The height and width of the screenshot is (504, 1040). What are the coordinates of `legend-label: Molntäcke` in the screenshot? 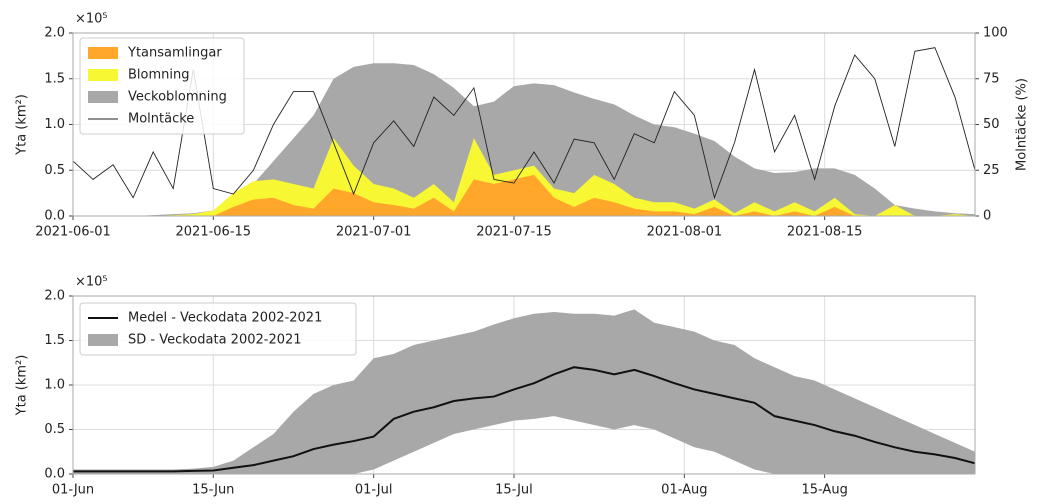 It's located at (161, 119).